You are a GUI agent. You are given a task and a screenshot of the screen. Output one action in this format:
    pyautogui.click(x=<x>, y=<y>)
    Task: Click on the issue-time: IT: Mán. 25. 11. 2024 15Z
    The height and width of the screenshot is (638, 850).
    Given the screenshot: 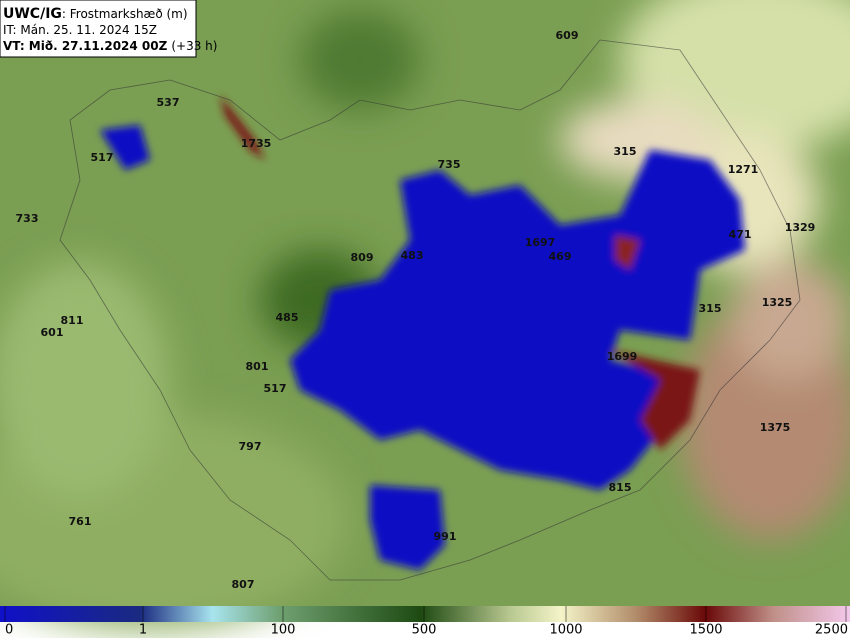 What is the action you would take?
    pyautogui.click(x=80, y=30)
    